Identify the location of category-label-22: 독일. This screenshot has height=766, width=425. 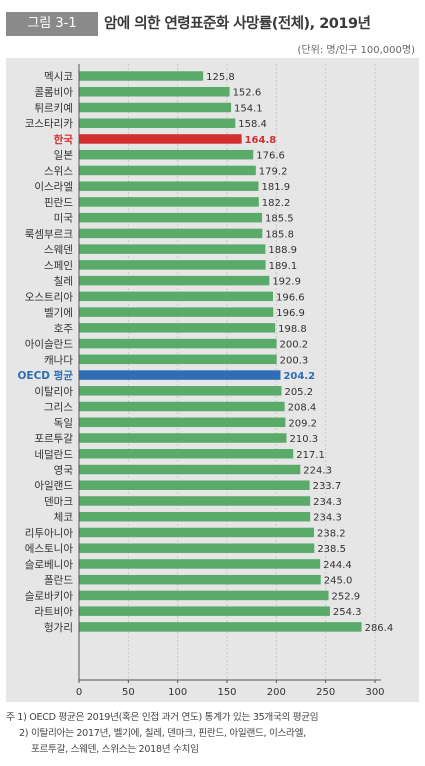
(63, 422).